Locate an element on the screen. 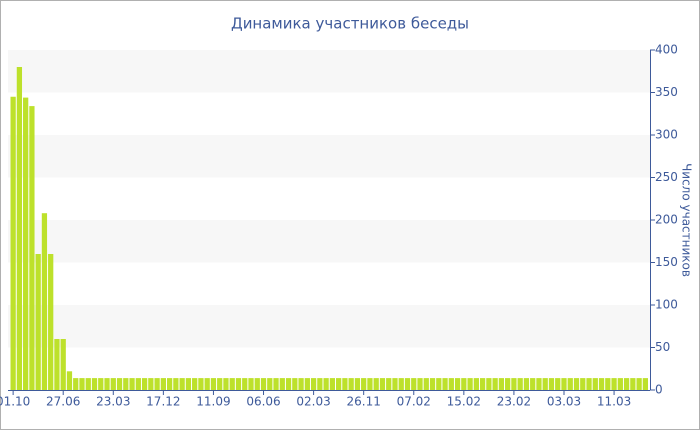 The height and width of the screenshot is (430, 700). chart-title: Динамика участников беседы is located at coordinates (350, 24).